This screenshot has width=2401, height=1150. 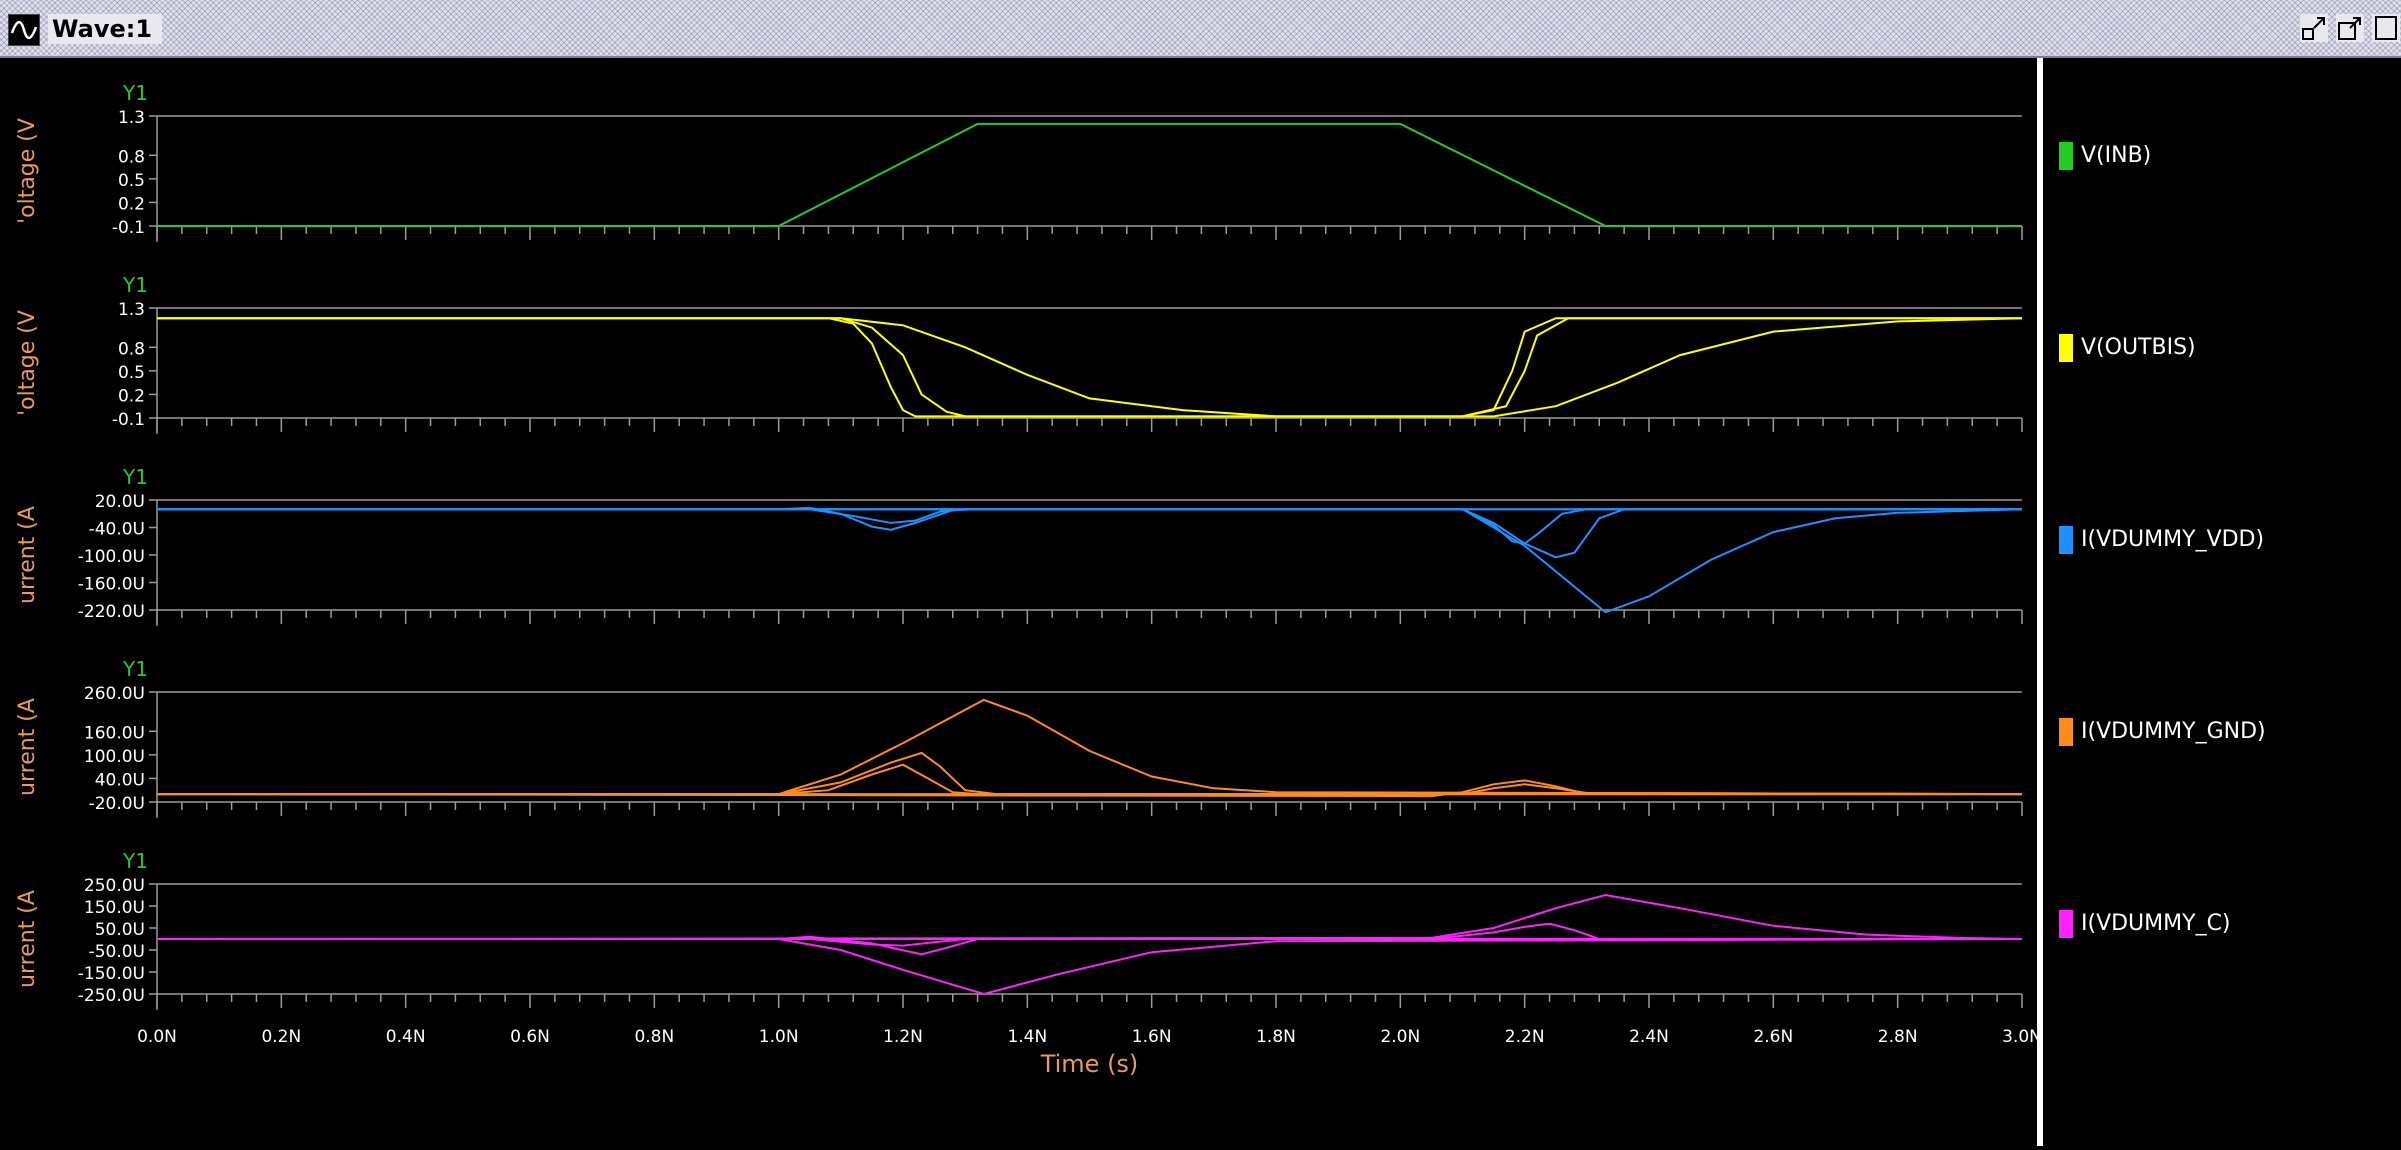 I want to click on legend-label: I(VDUMMY_GND), so click(x=2173, y=731).